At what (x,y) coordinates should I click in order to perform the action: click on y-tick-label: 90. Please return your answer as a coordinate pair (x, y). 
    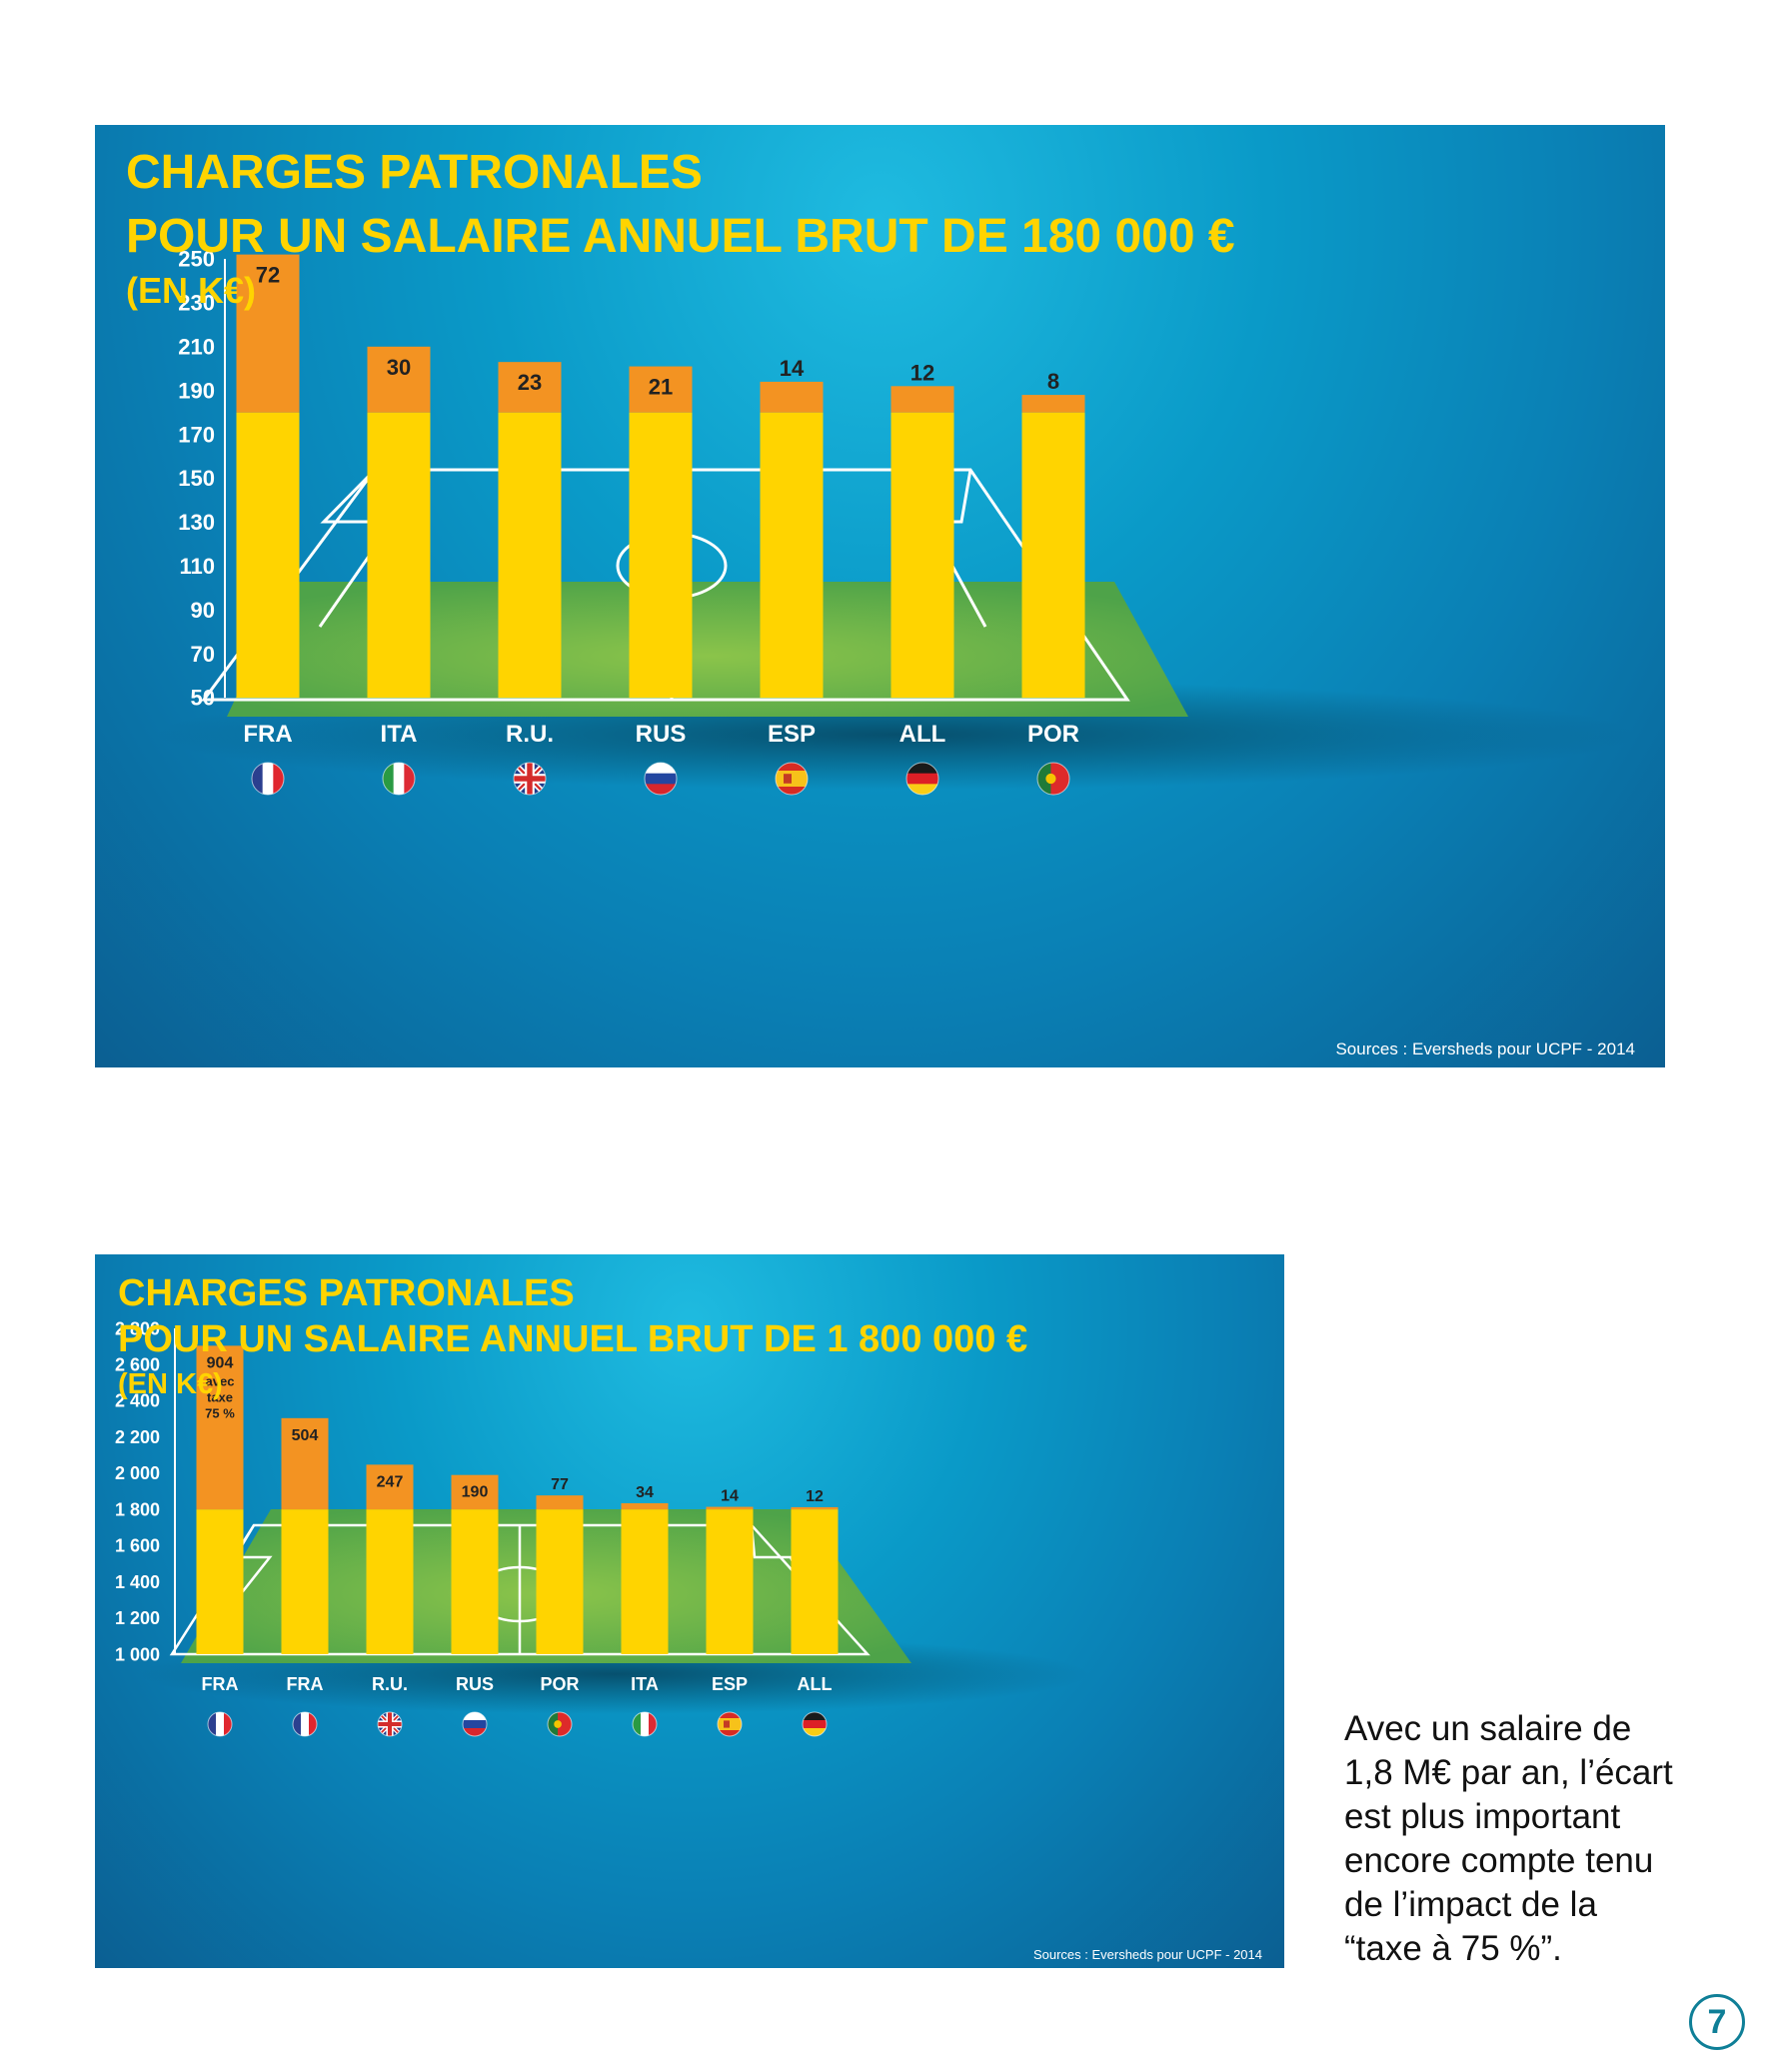
    Looking at the image, I should click on (203, 610).